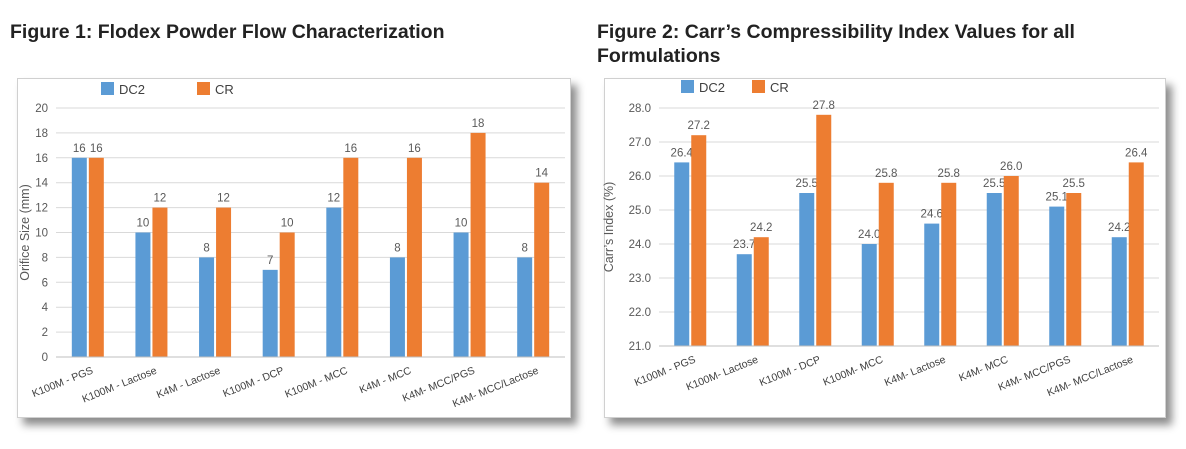 This screenshot has width=1186, height=449. What do you see at coordinates (824, 106) in the screenshot?
I see `data-label: 27.8` at bounding box center [824, 106].